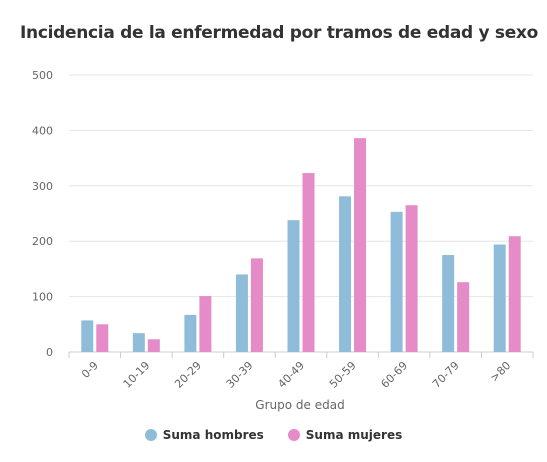 This screenshot has height=462, width=547. I want to click on y-tick-label: 500, so click(42, 75).